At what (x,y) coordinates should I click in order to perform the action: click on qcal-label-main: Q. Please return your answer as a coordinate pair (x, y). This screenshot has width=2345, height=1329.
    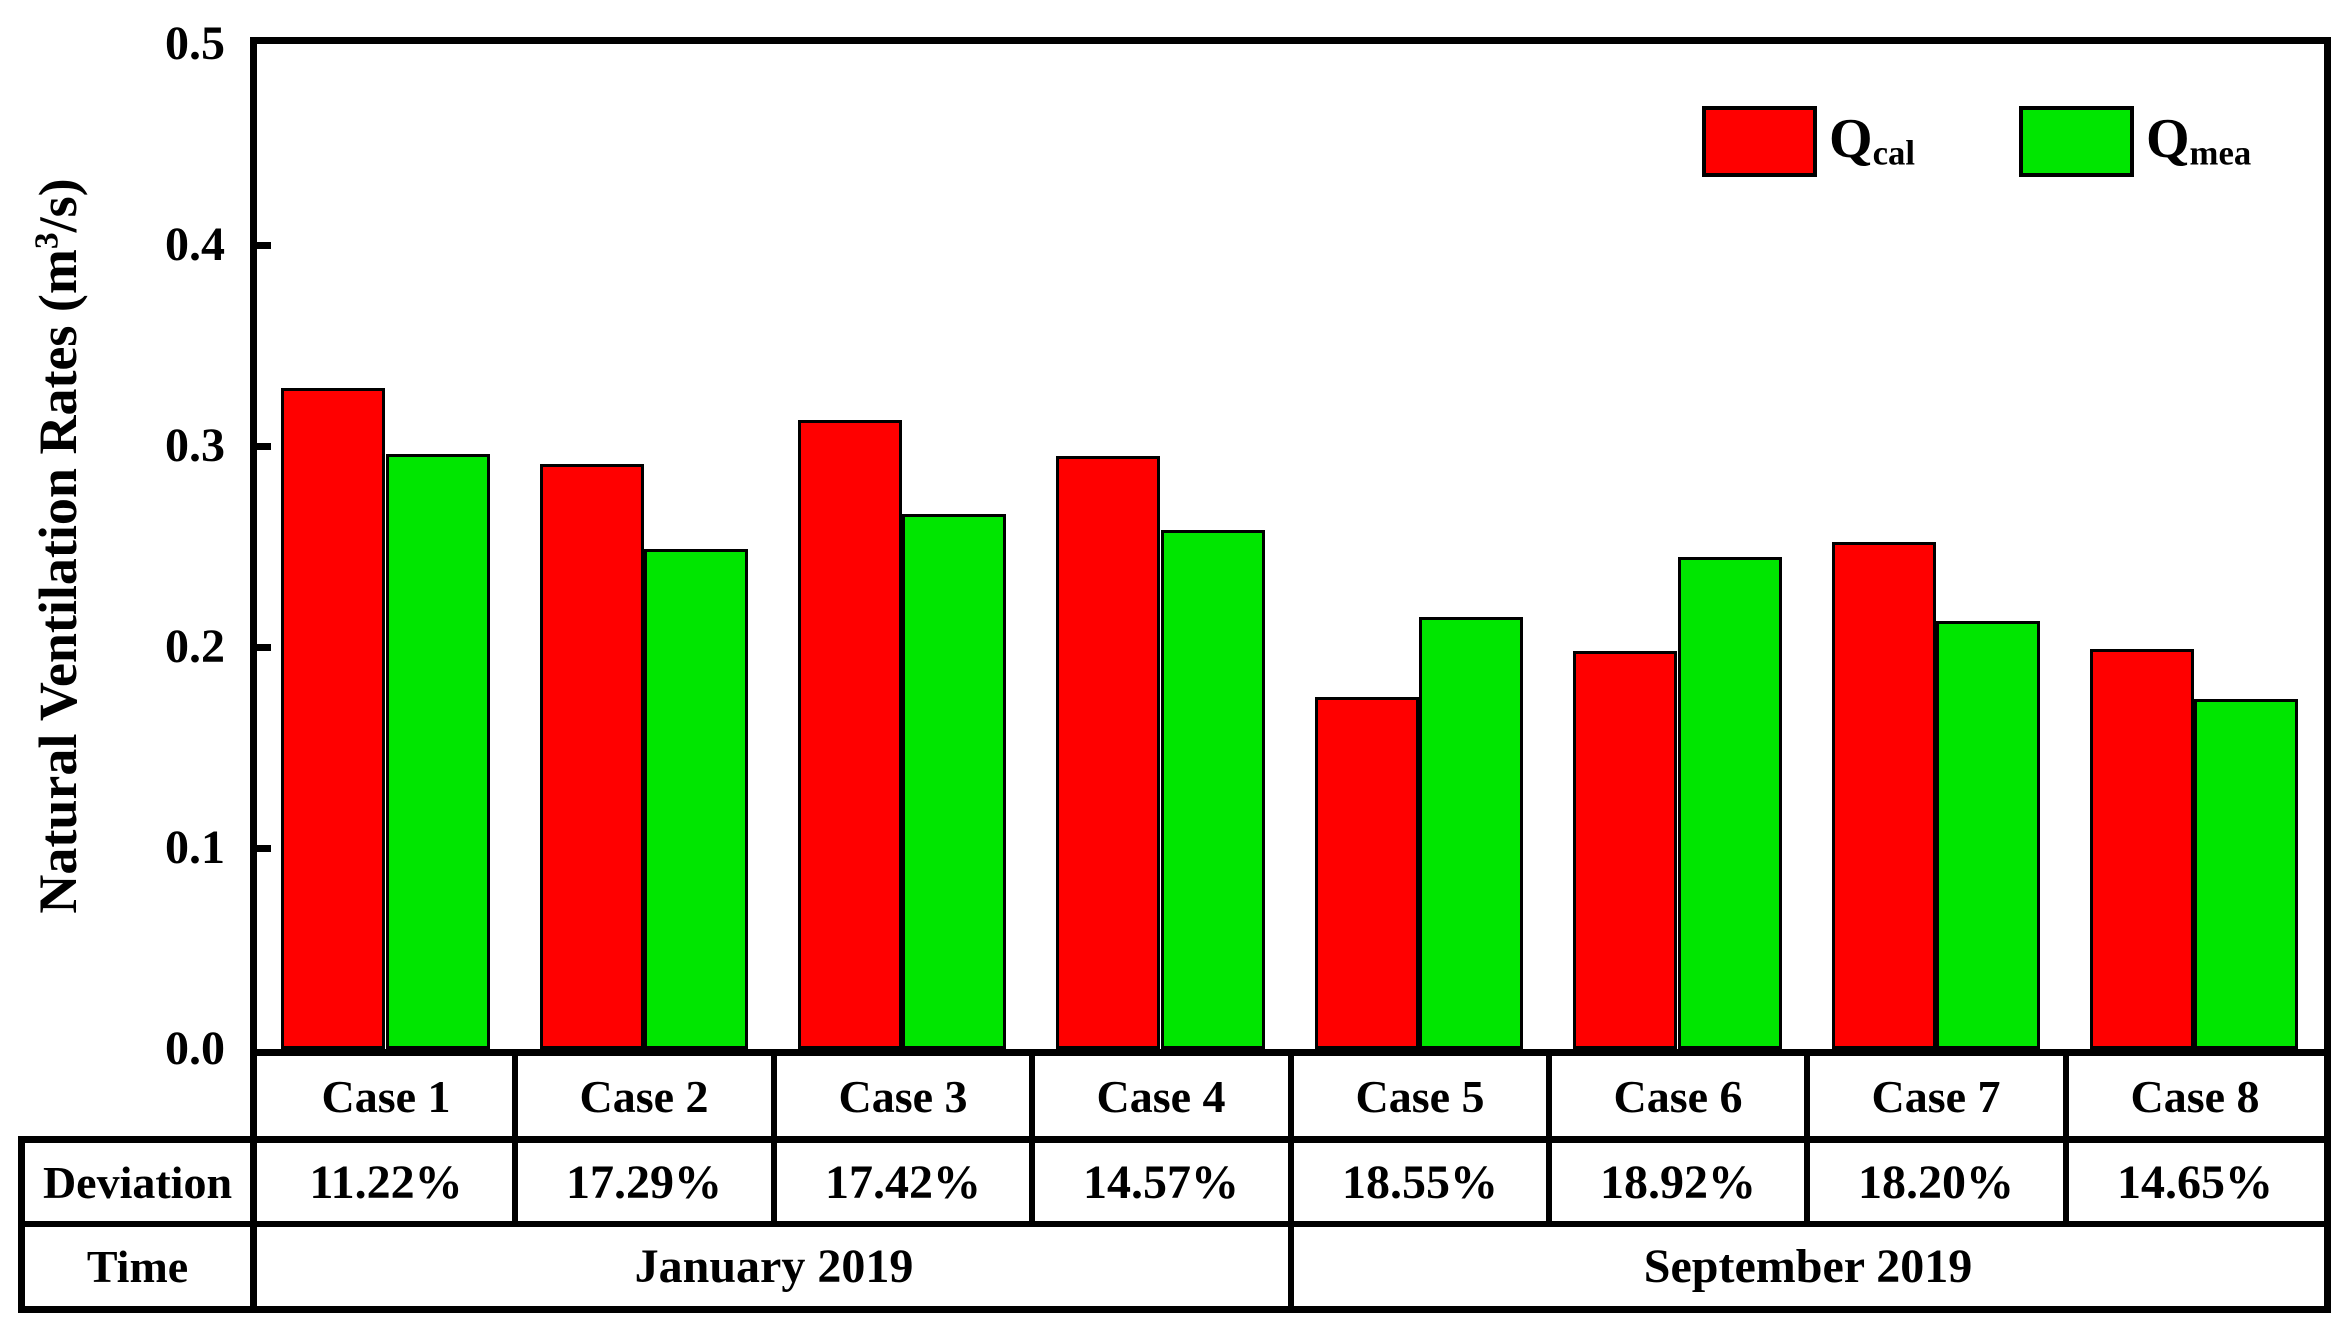
    Looking at the image, I should click on (1851, 139).